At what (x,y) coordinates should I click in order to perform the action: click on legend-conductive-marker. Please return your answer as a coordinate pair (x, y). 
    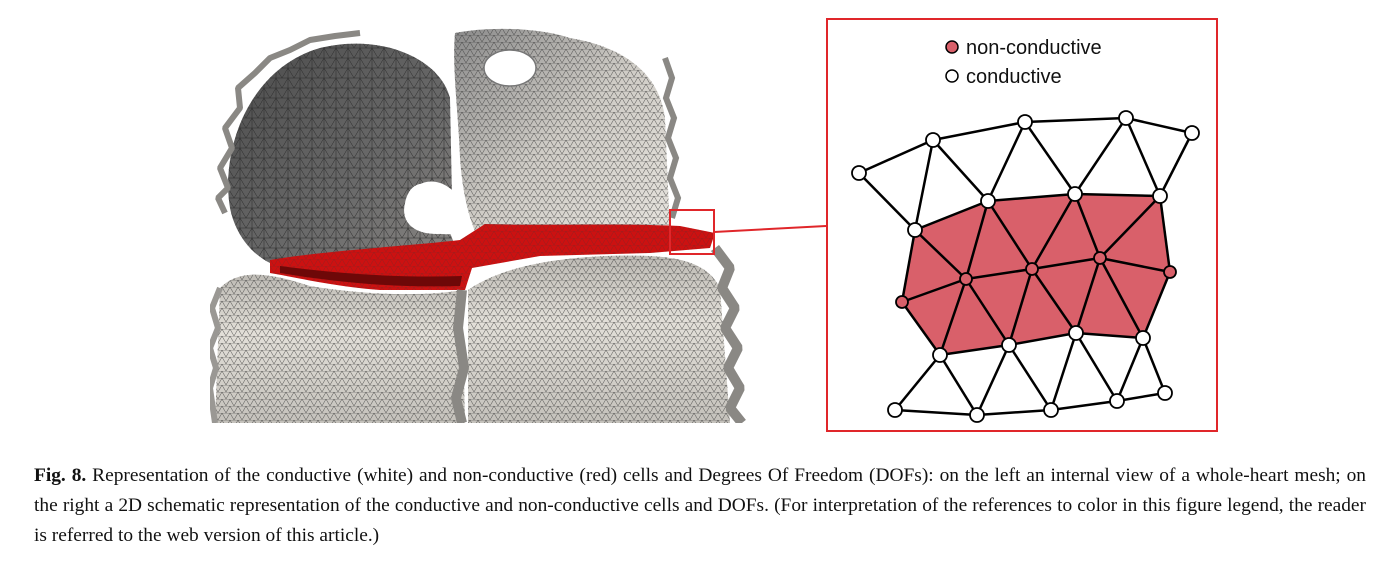
    Looking at the image, I should click on (952, 76).